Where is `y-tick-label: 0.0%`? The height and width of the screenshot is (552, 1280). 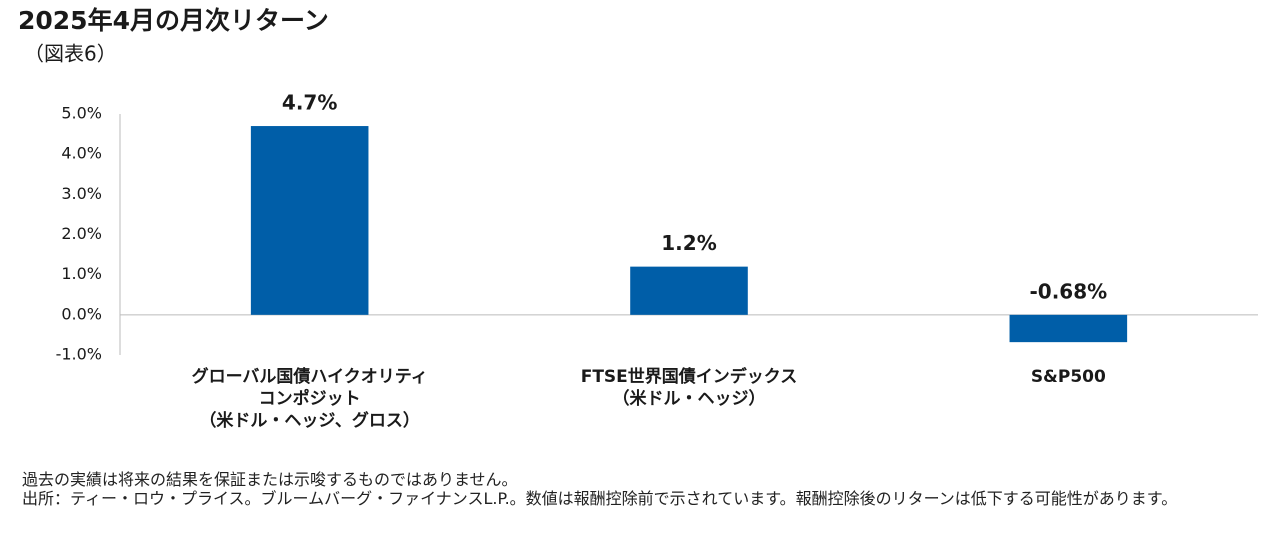
y-tick-label: 0.0% is located at coordinates (81, 313).